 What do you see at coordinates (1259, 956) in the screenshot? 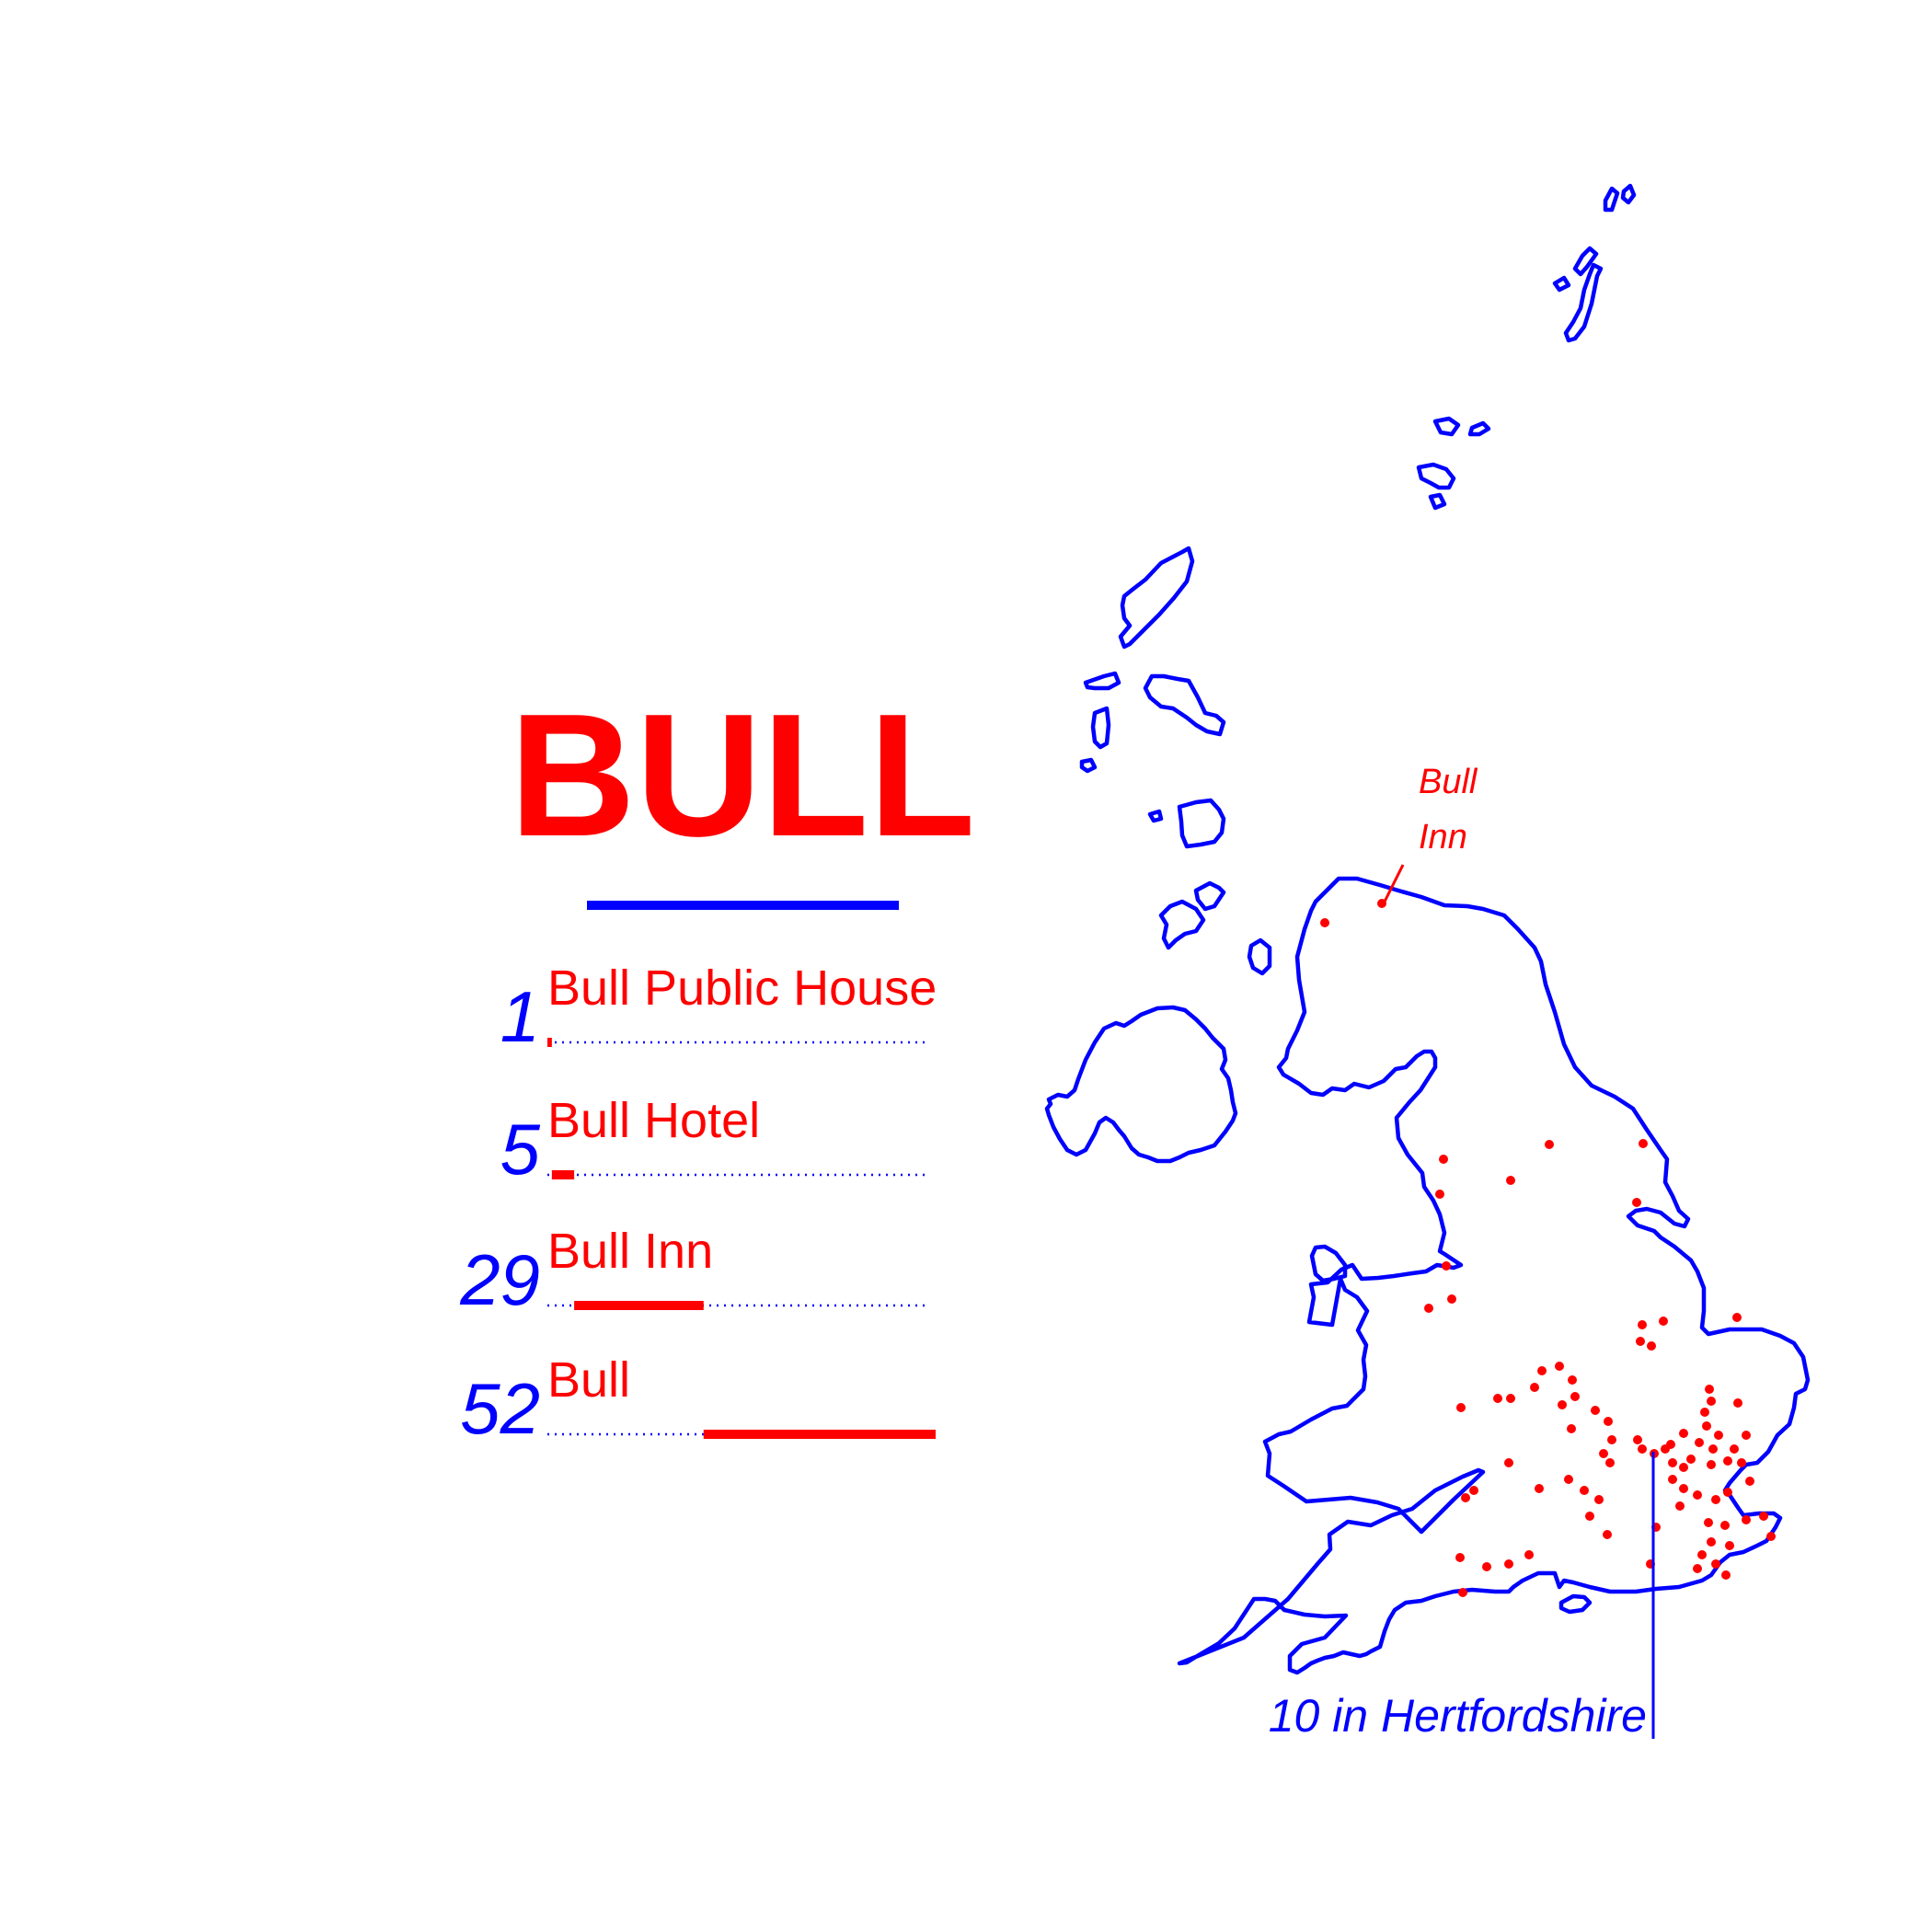
I see `isle-of-arran` at bounding box center [1259, 956].